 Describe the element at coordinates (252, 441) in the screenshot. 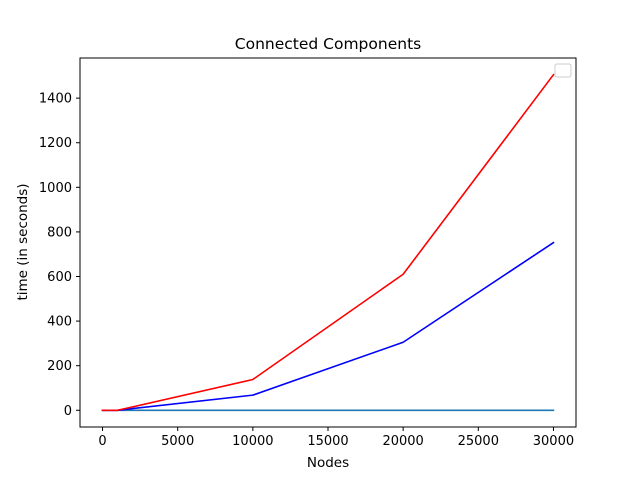

I see `x-tick-label: 10000` at that location.